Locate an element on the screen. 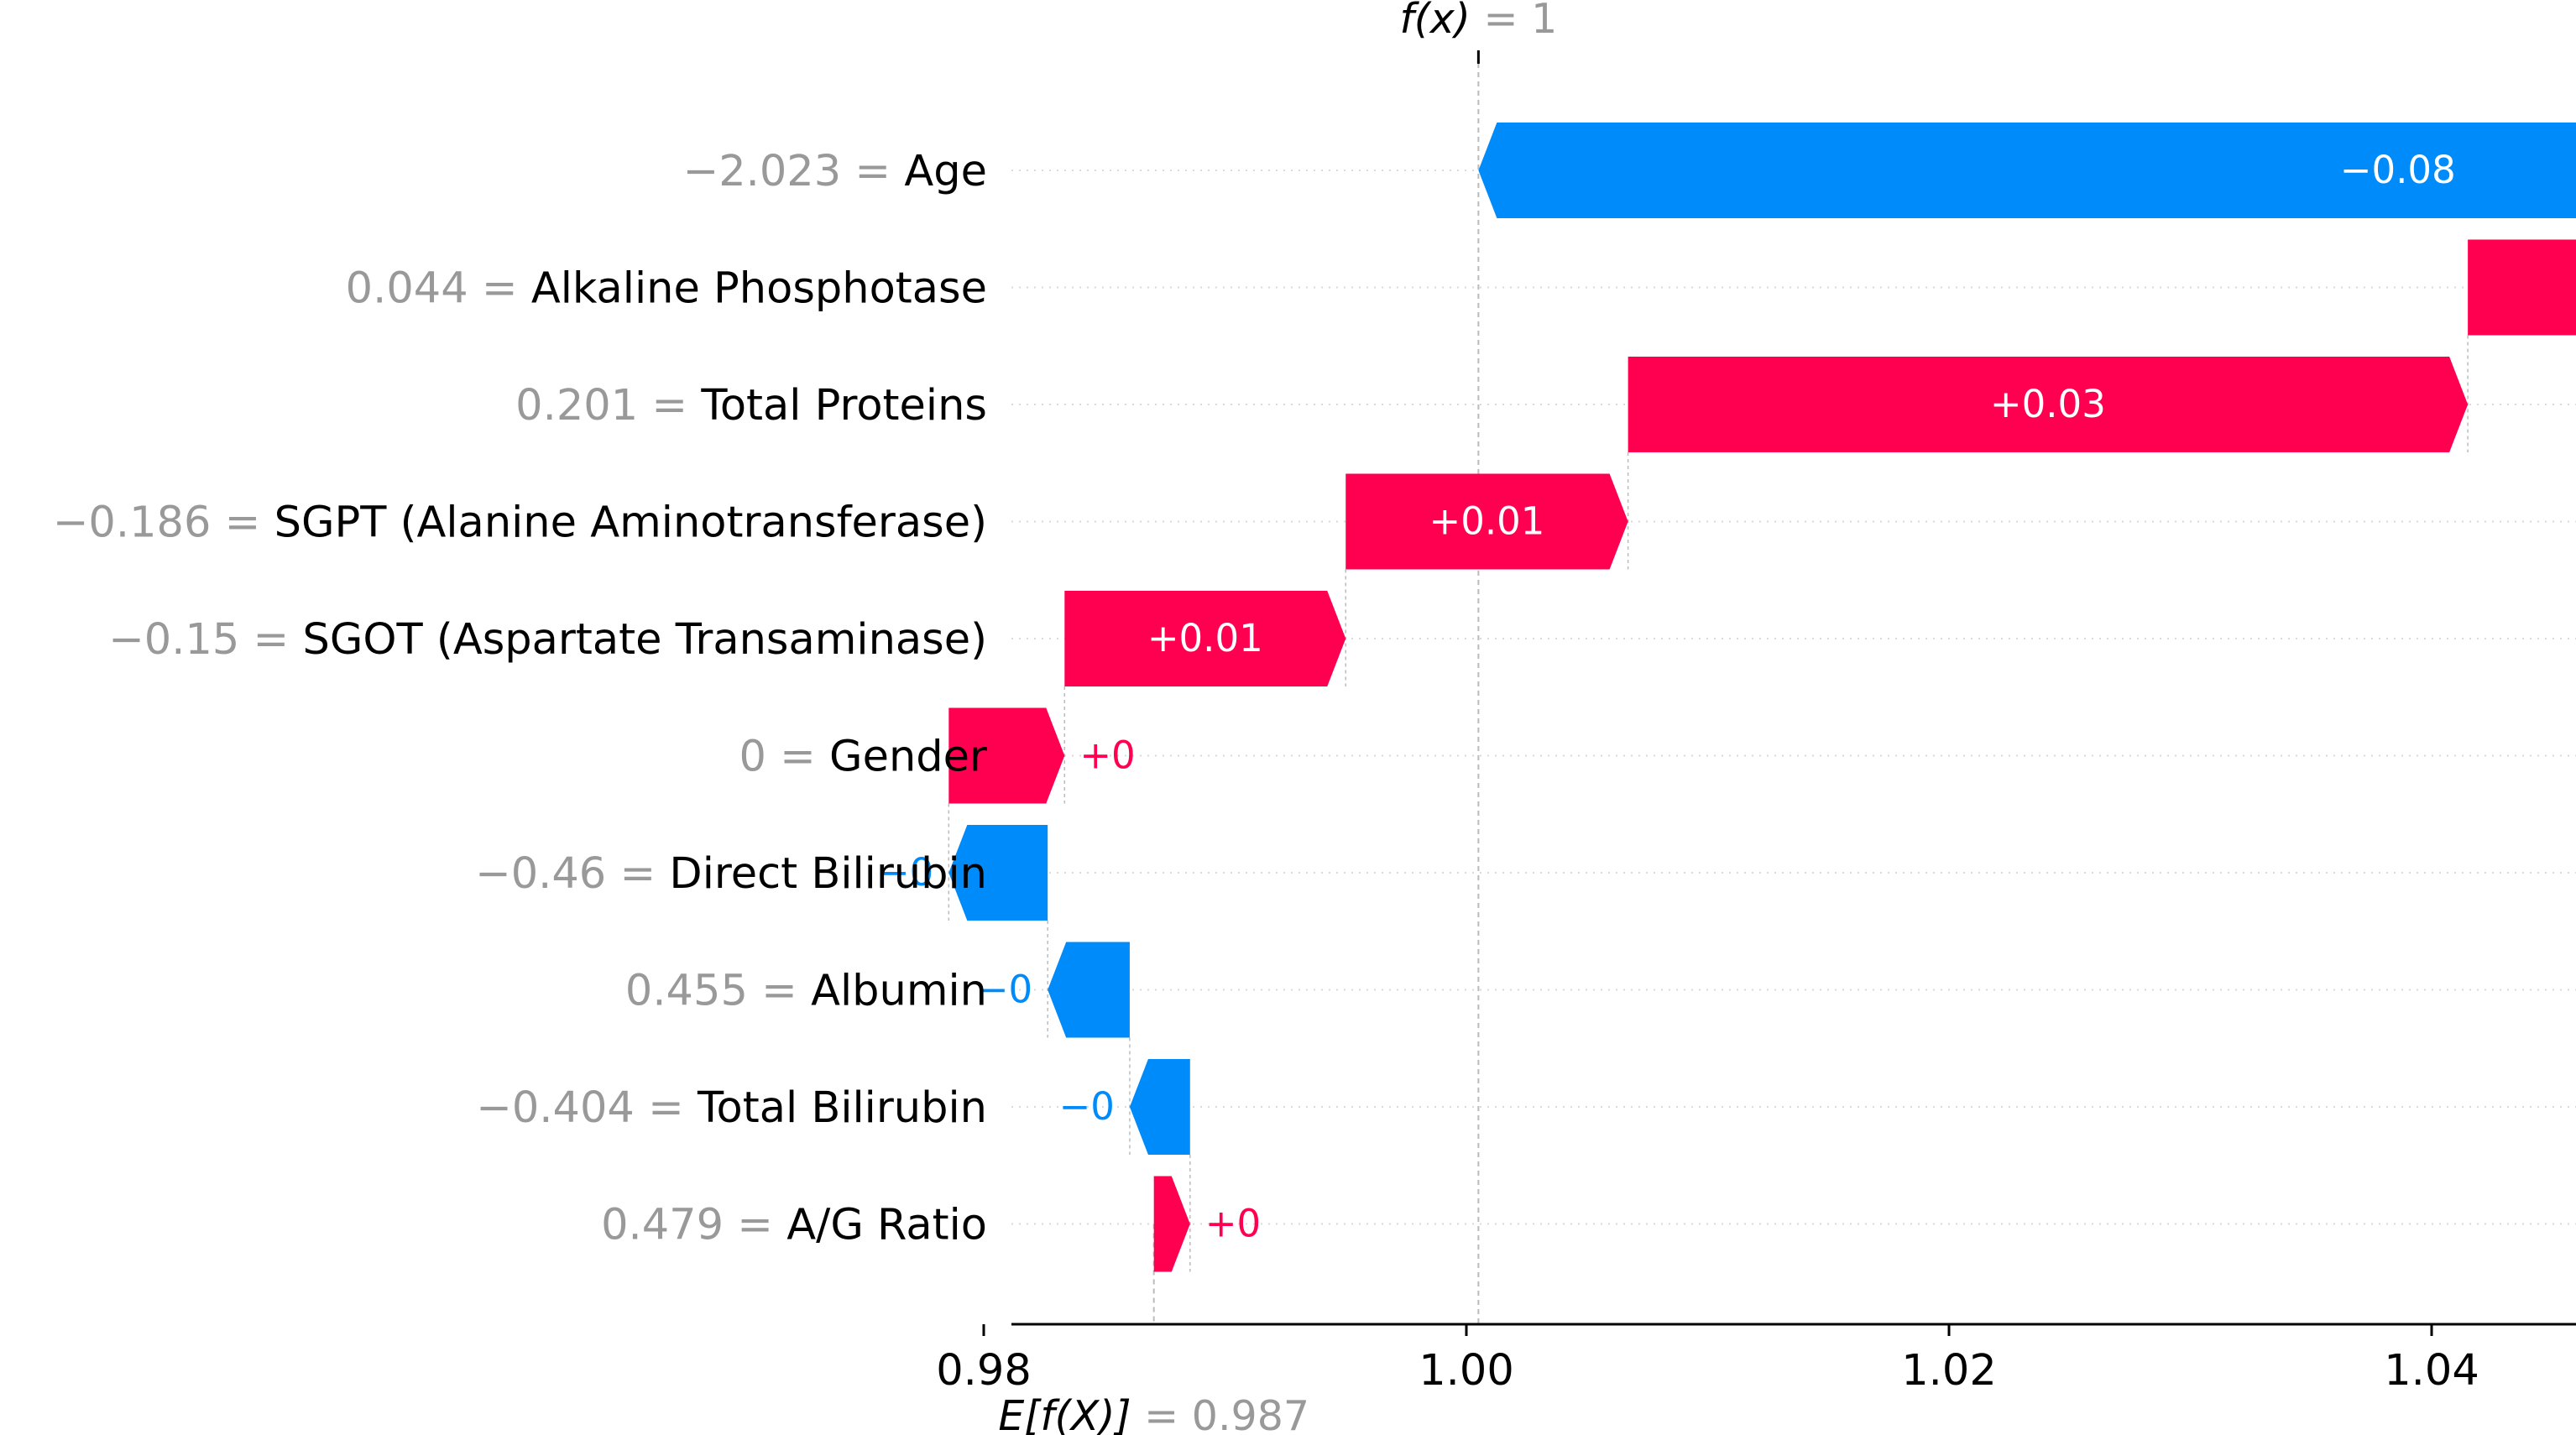  expected-value-label: E[f(X)] = 0.987 is located at coordinates (1153, 1413).